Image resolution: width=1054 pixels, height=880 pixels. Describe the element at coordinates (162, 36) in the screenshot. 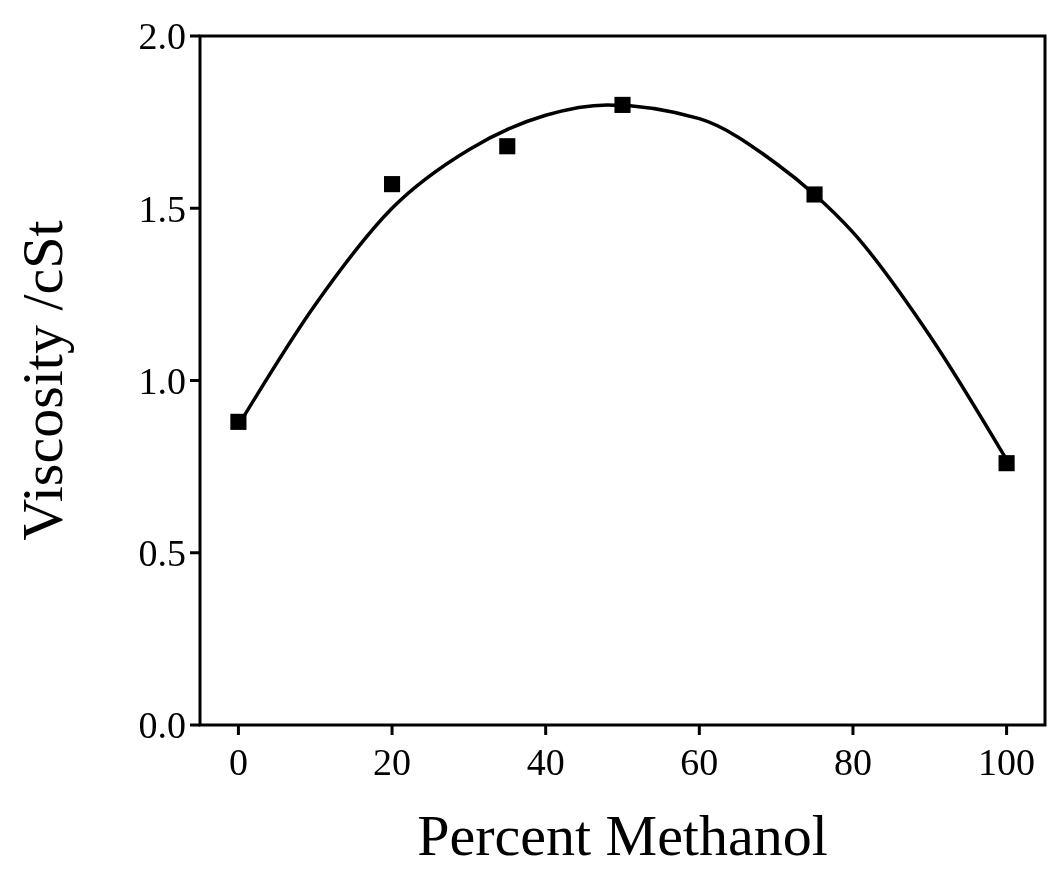

I see `y-tick-label: 2.0` at that location.